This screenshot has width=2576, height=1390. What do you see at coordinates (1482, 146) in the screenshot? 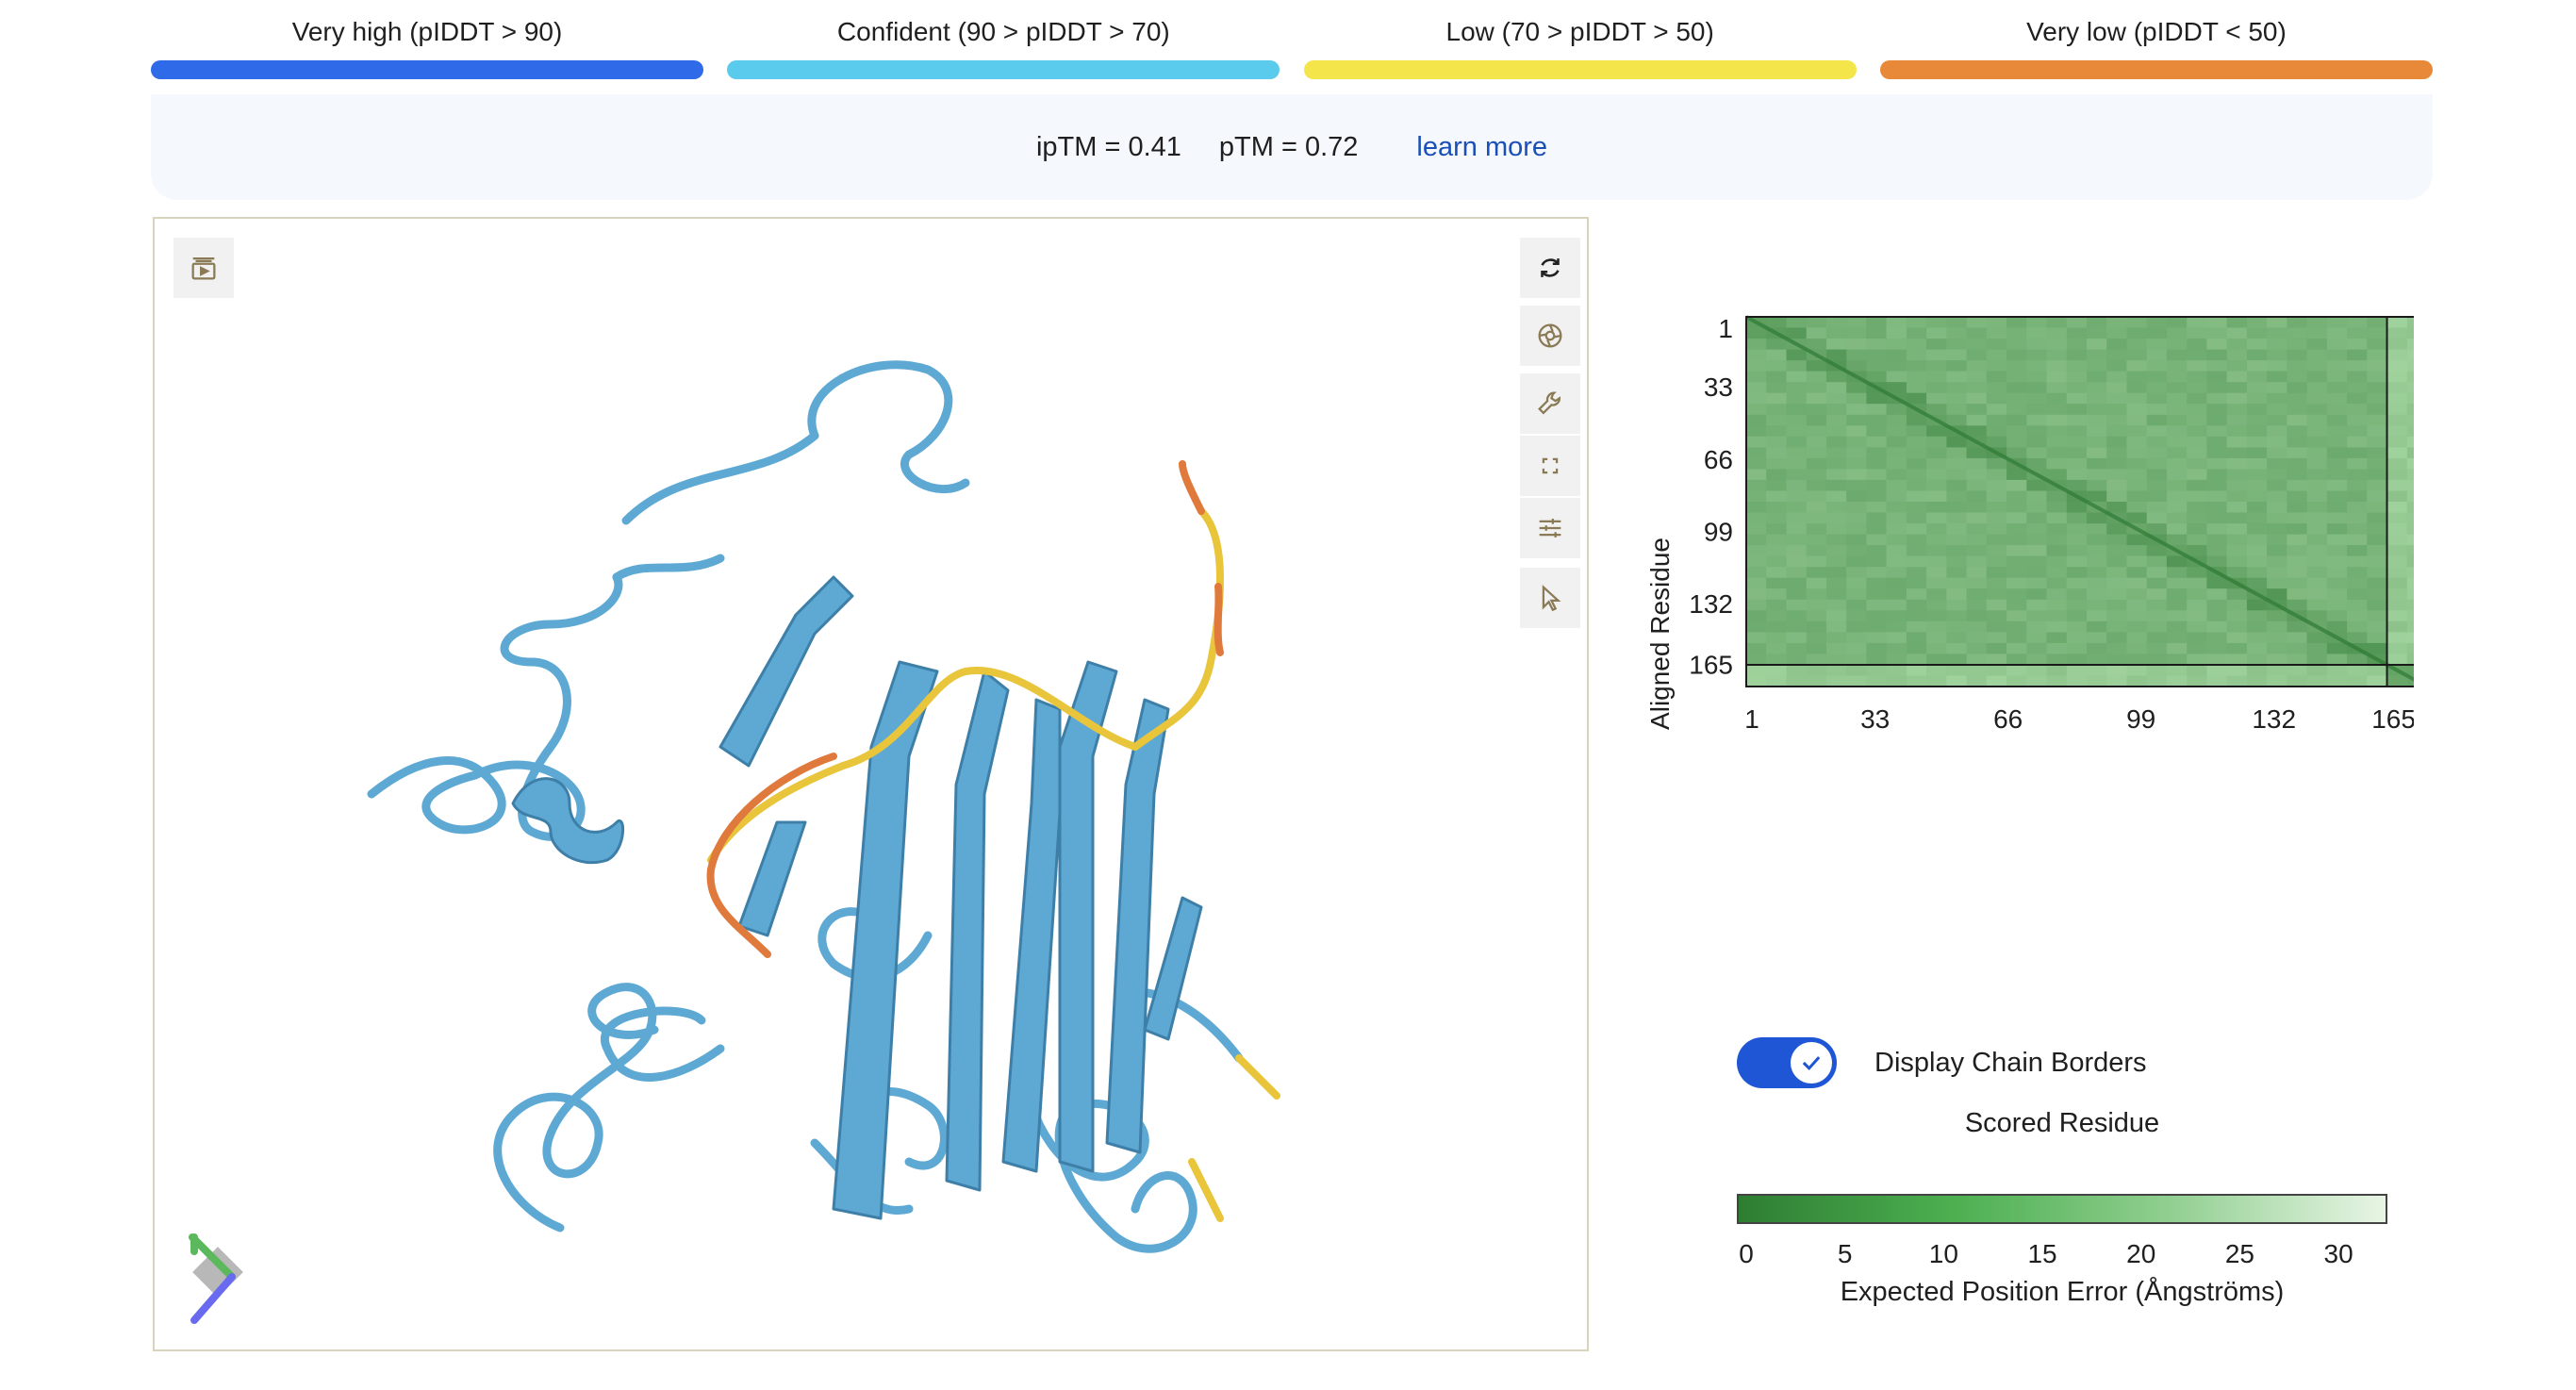
I see `learn-more-link: learn more` at bounding box center [1482, 146].